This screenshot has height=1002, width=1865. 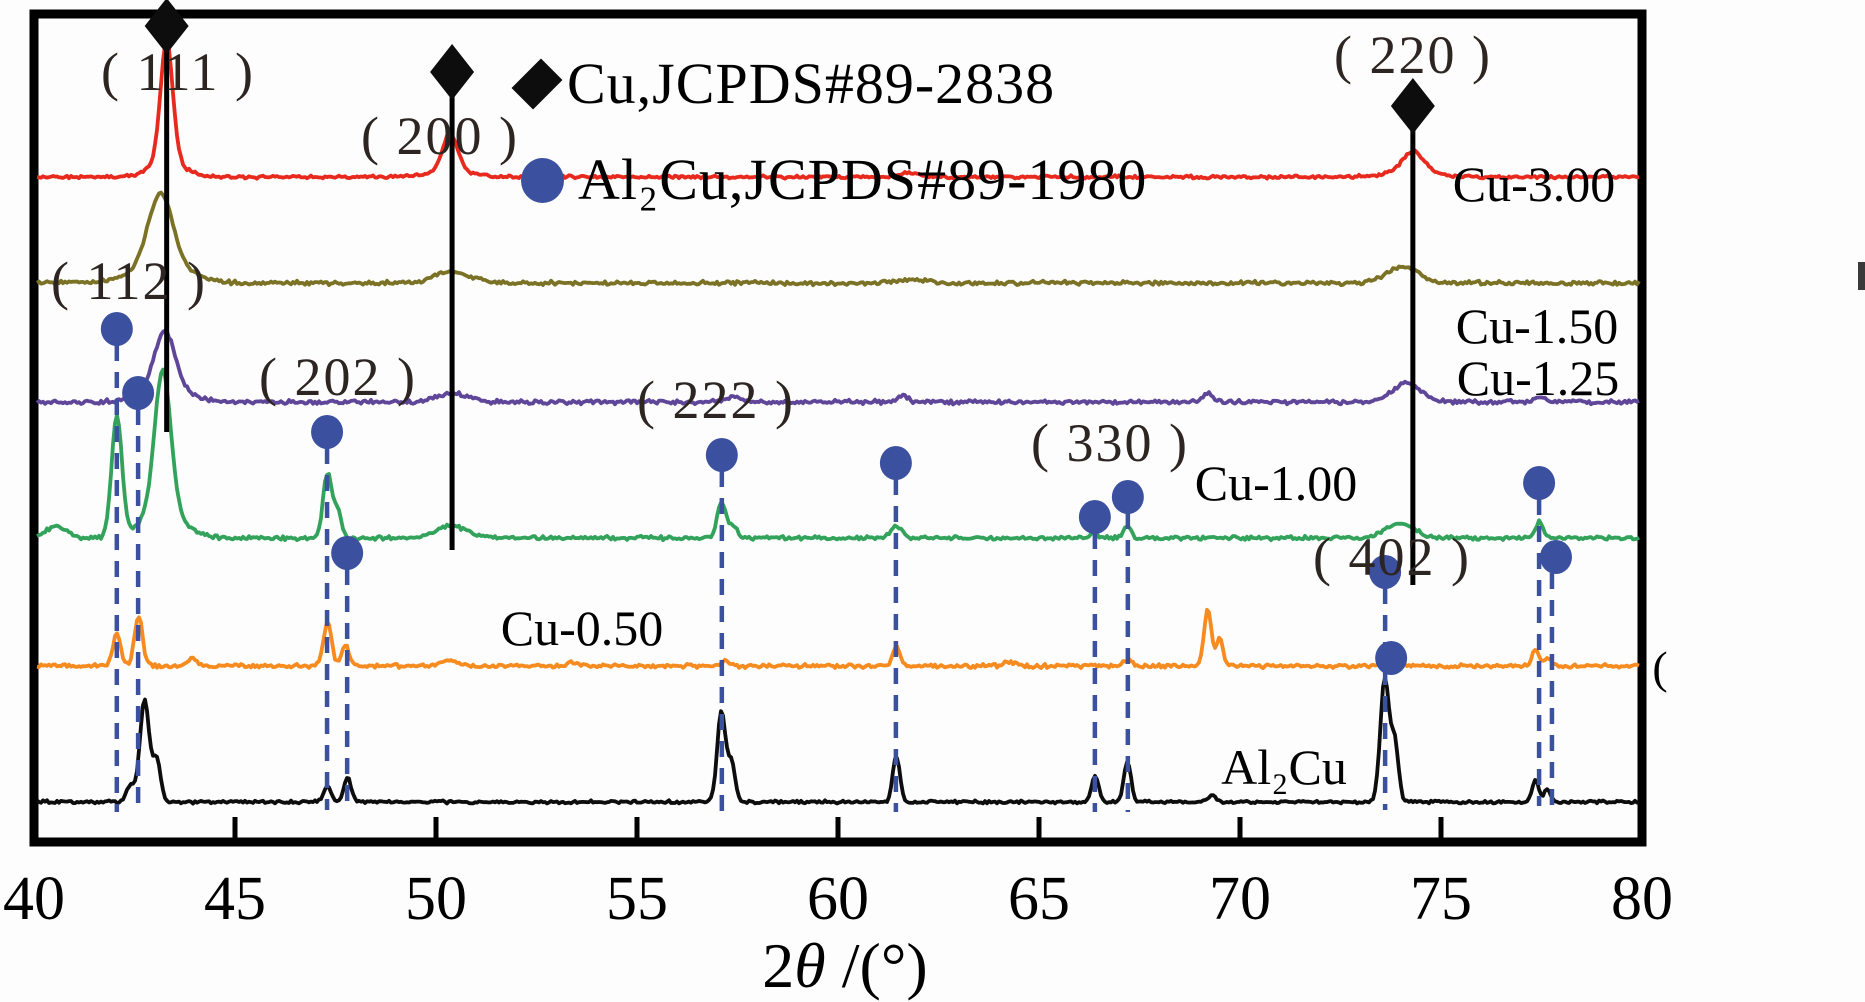 I want to click on edge-fragment, so click(x=1861, y=276).